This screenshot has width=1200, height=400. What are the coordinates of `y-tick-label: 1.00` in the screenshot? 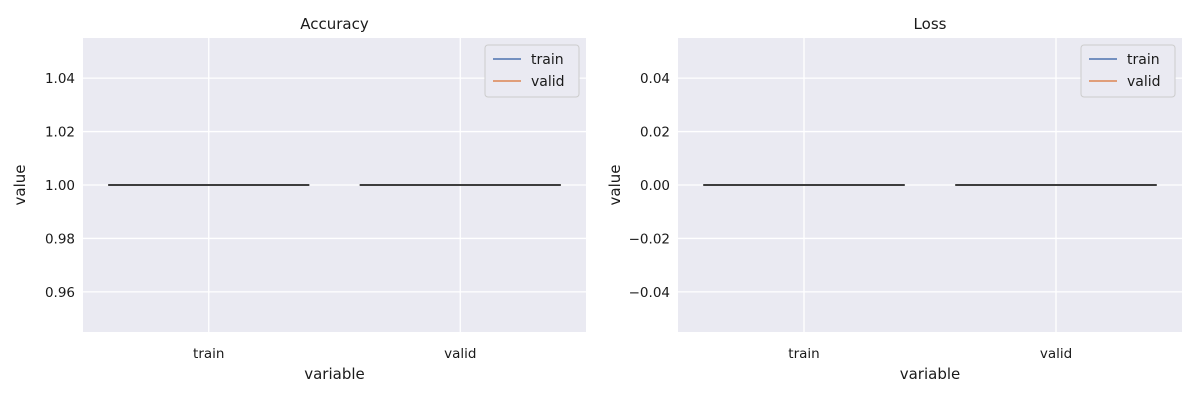 It's located at (60, 186).